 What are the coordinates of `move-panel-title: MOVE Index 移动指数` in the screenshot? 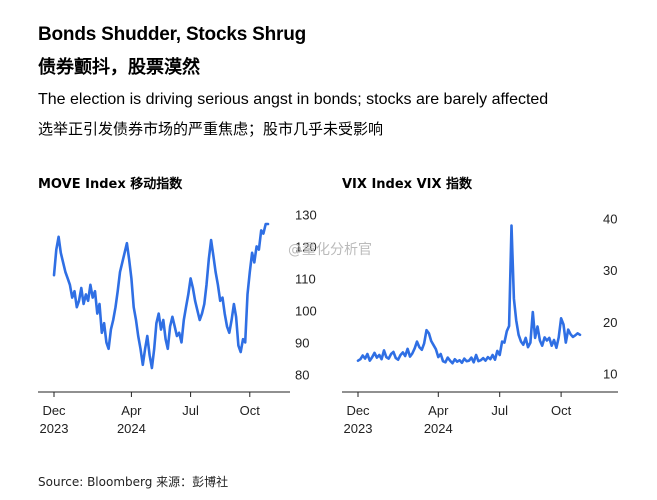 It's located at (110, 184).